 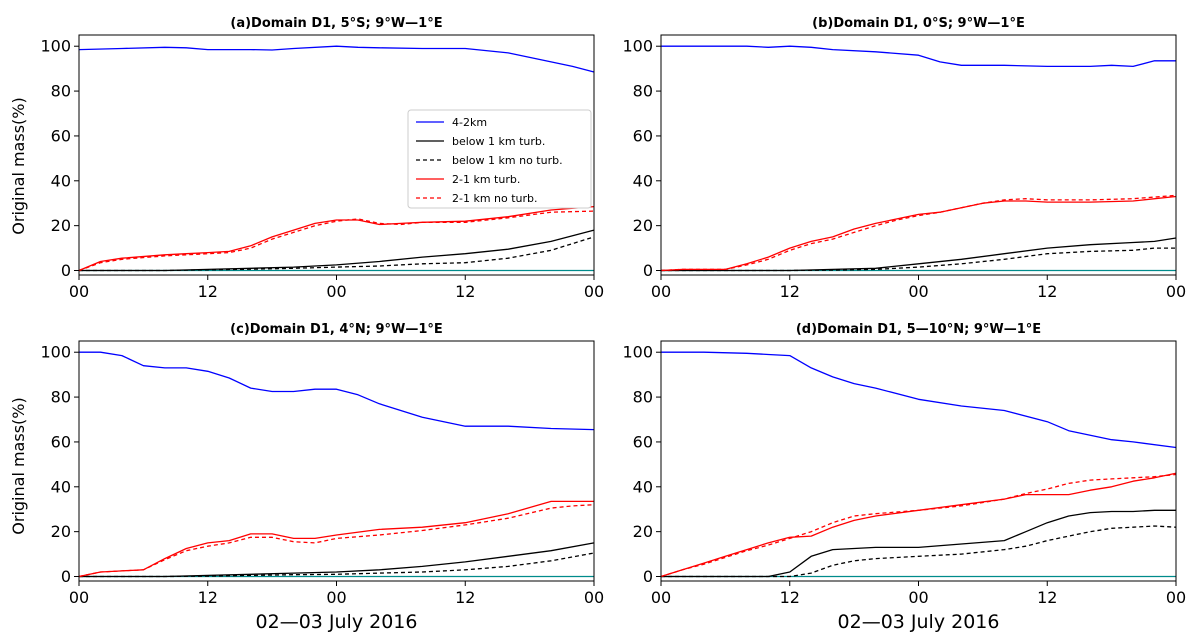 I want to click on legend-label: 4-2km, so click(x=469, y=122).